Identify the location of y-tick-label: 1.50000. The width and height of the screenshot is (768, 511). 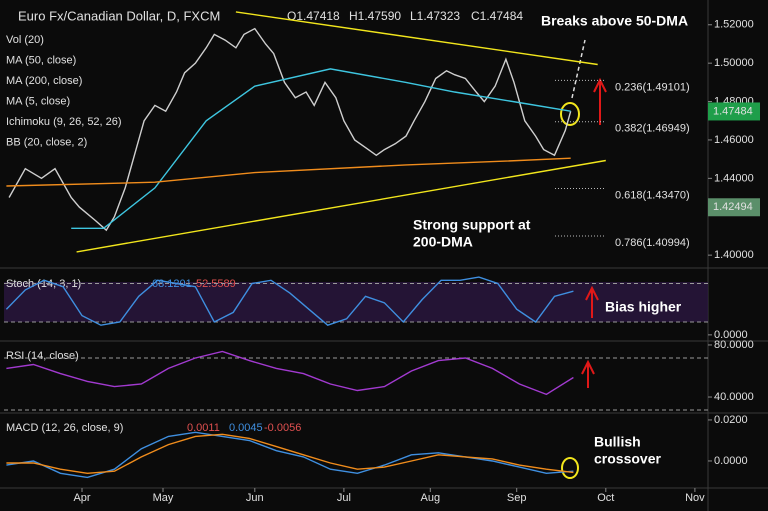
(734, 63).